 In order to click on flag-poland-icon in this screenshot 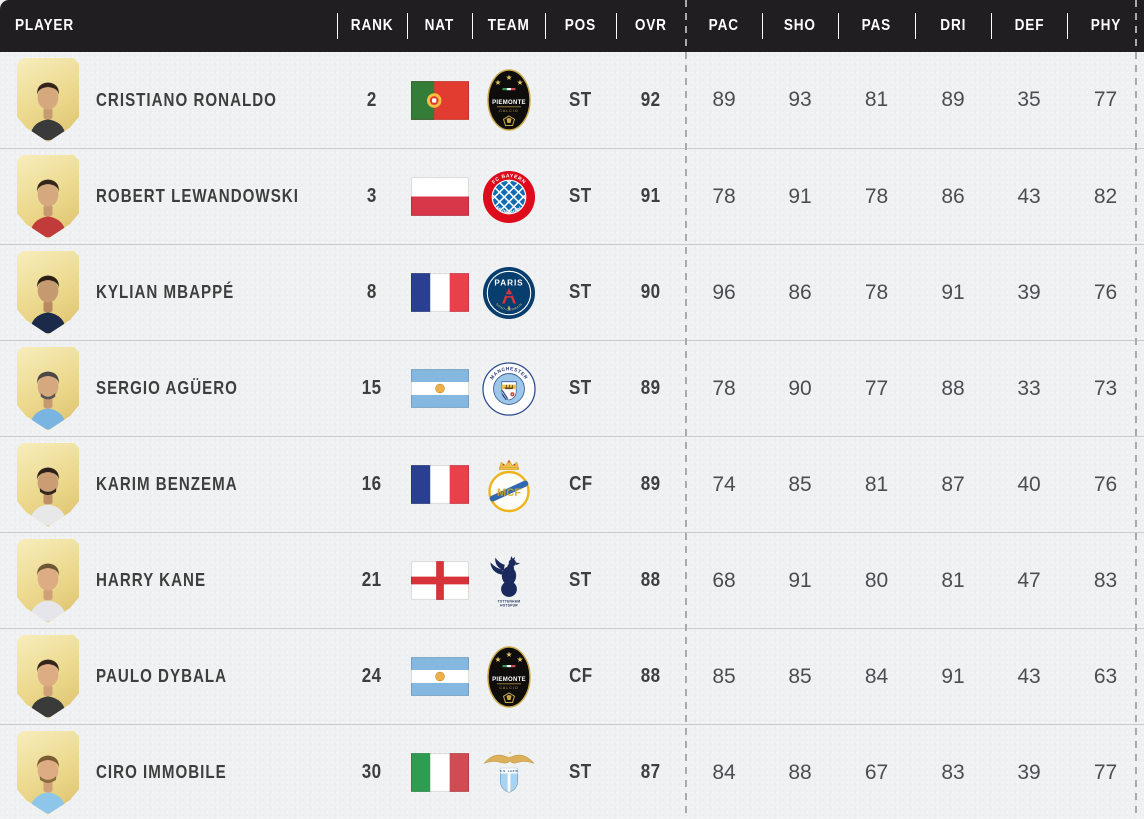, I will do `click(439, 196)`.